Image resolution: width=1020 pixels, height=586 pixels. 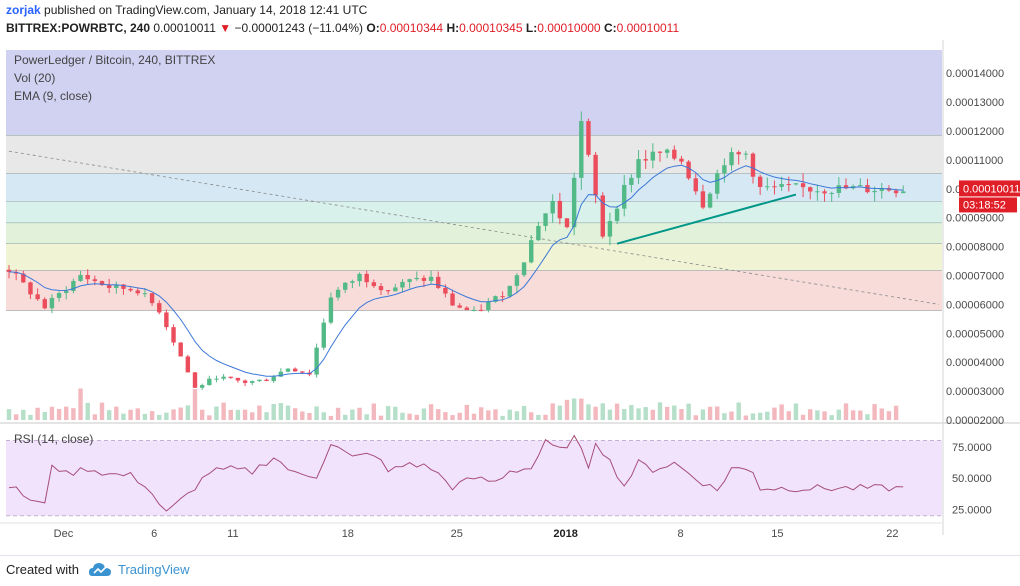 What do you see at coordinates (23, 10) in the screenshot?
I see `author-link: zorjak` at bounding box center [23, 10].